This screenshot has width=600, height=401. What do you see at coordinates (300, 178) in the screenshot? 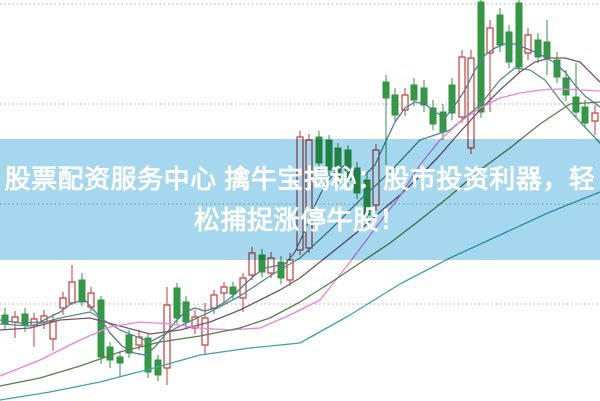
I see `headline-line-1: 股票配资服务中心 擒牛宝揭秘：股市投资利器，轻` at bounding box center [300, 178].